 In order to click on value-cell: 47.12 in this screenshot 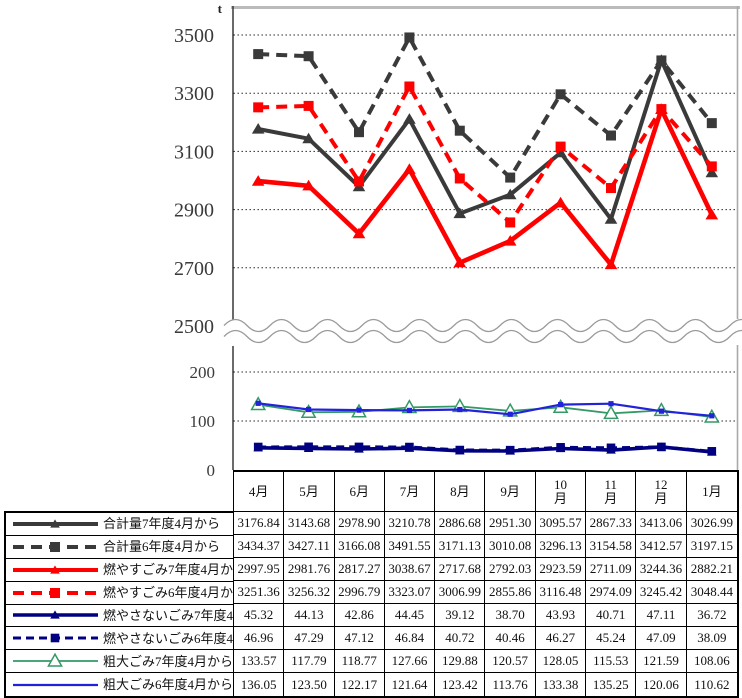, I will do `click(359, 638)`.